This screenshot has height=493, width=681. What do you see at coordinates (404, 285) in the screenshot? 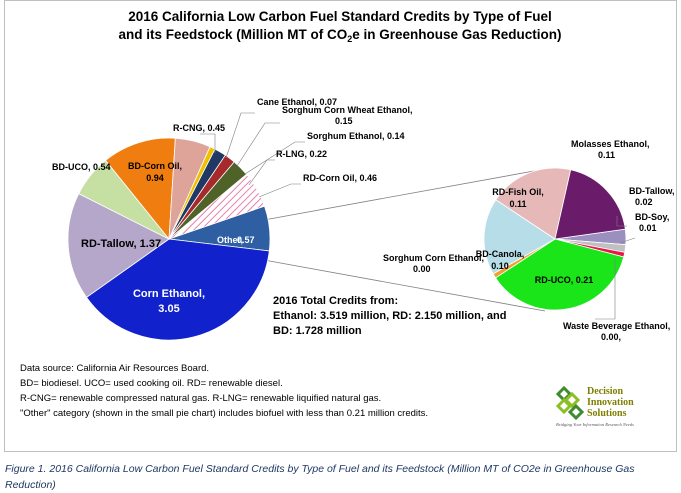
I see `connector-line-bottom` at bounding box center [404, 285].